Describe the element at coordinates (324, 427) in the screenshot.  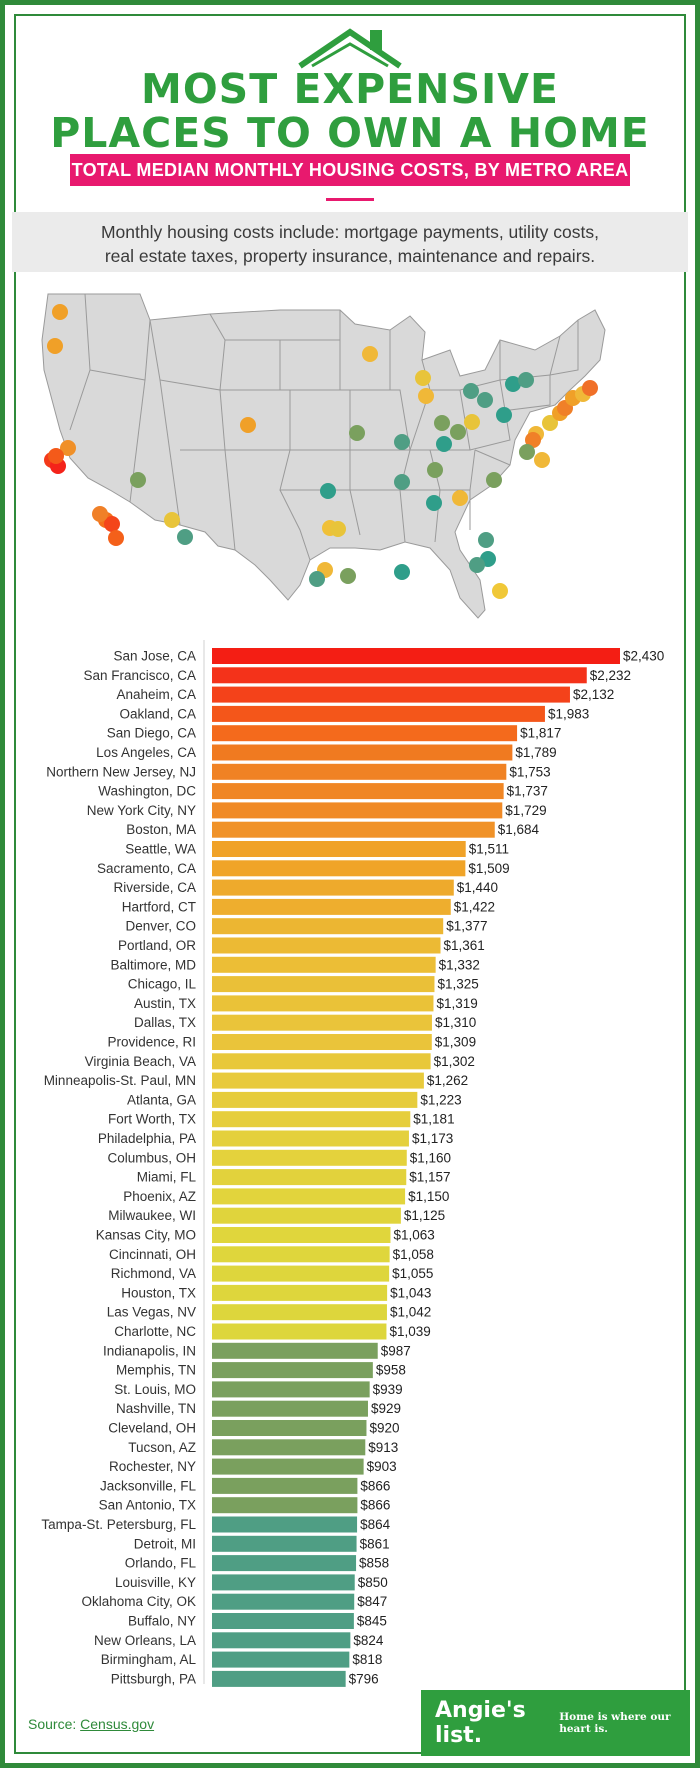
I see `state-borders` at that location.